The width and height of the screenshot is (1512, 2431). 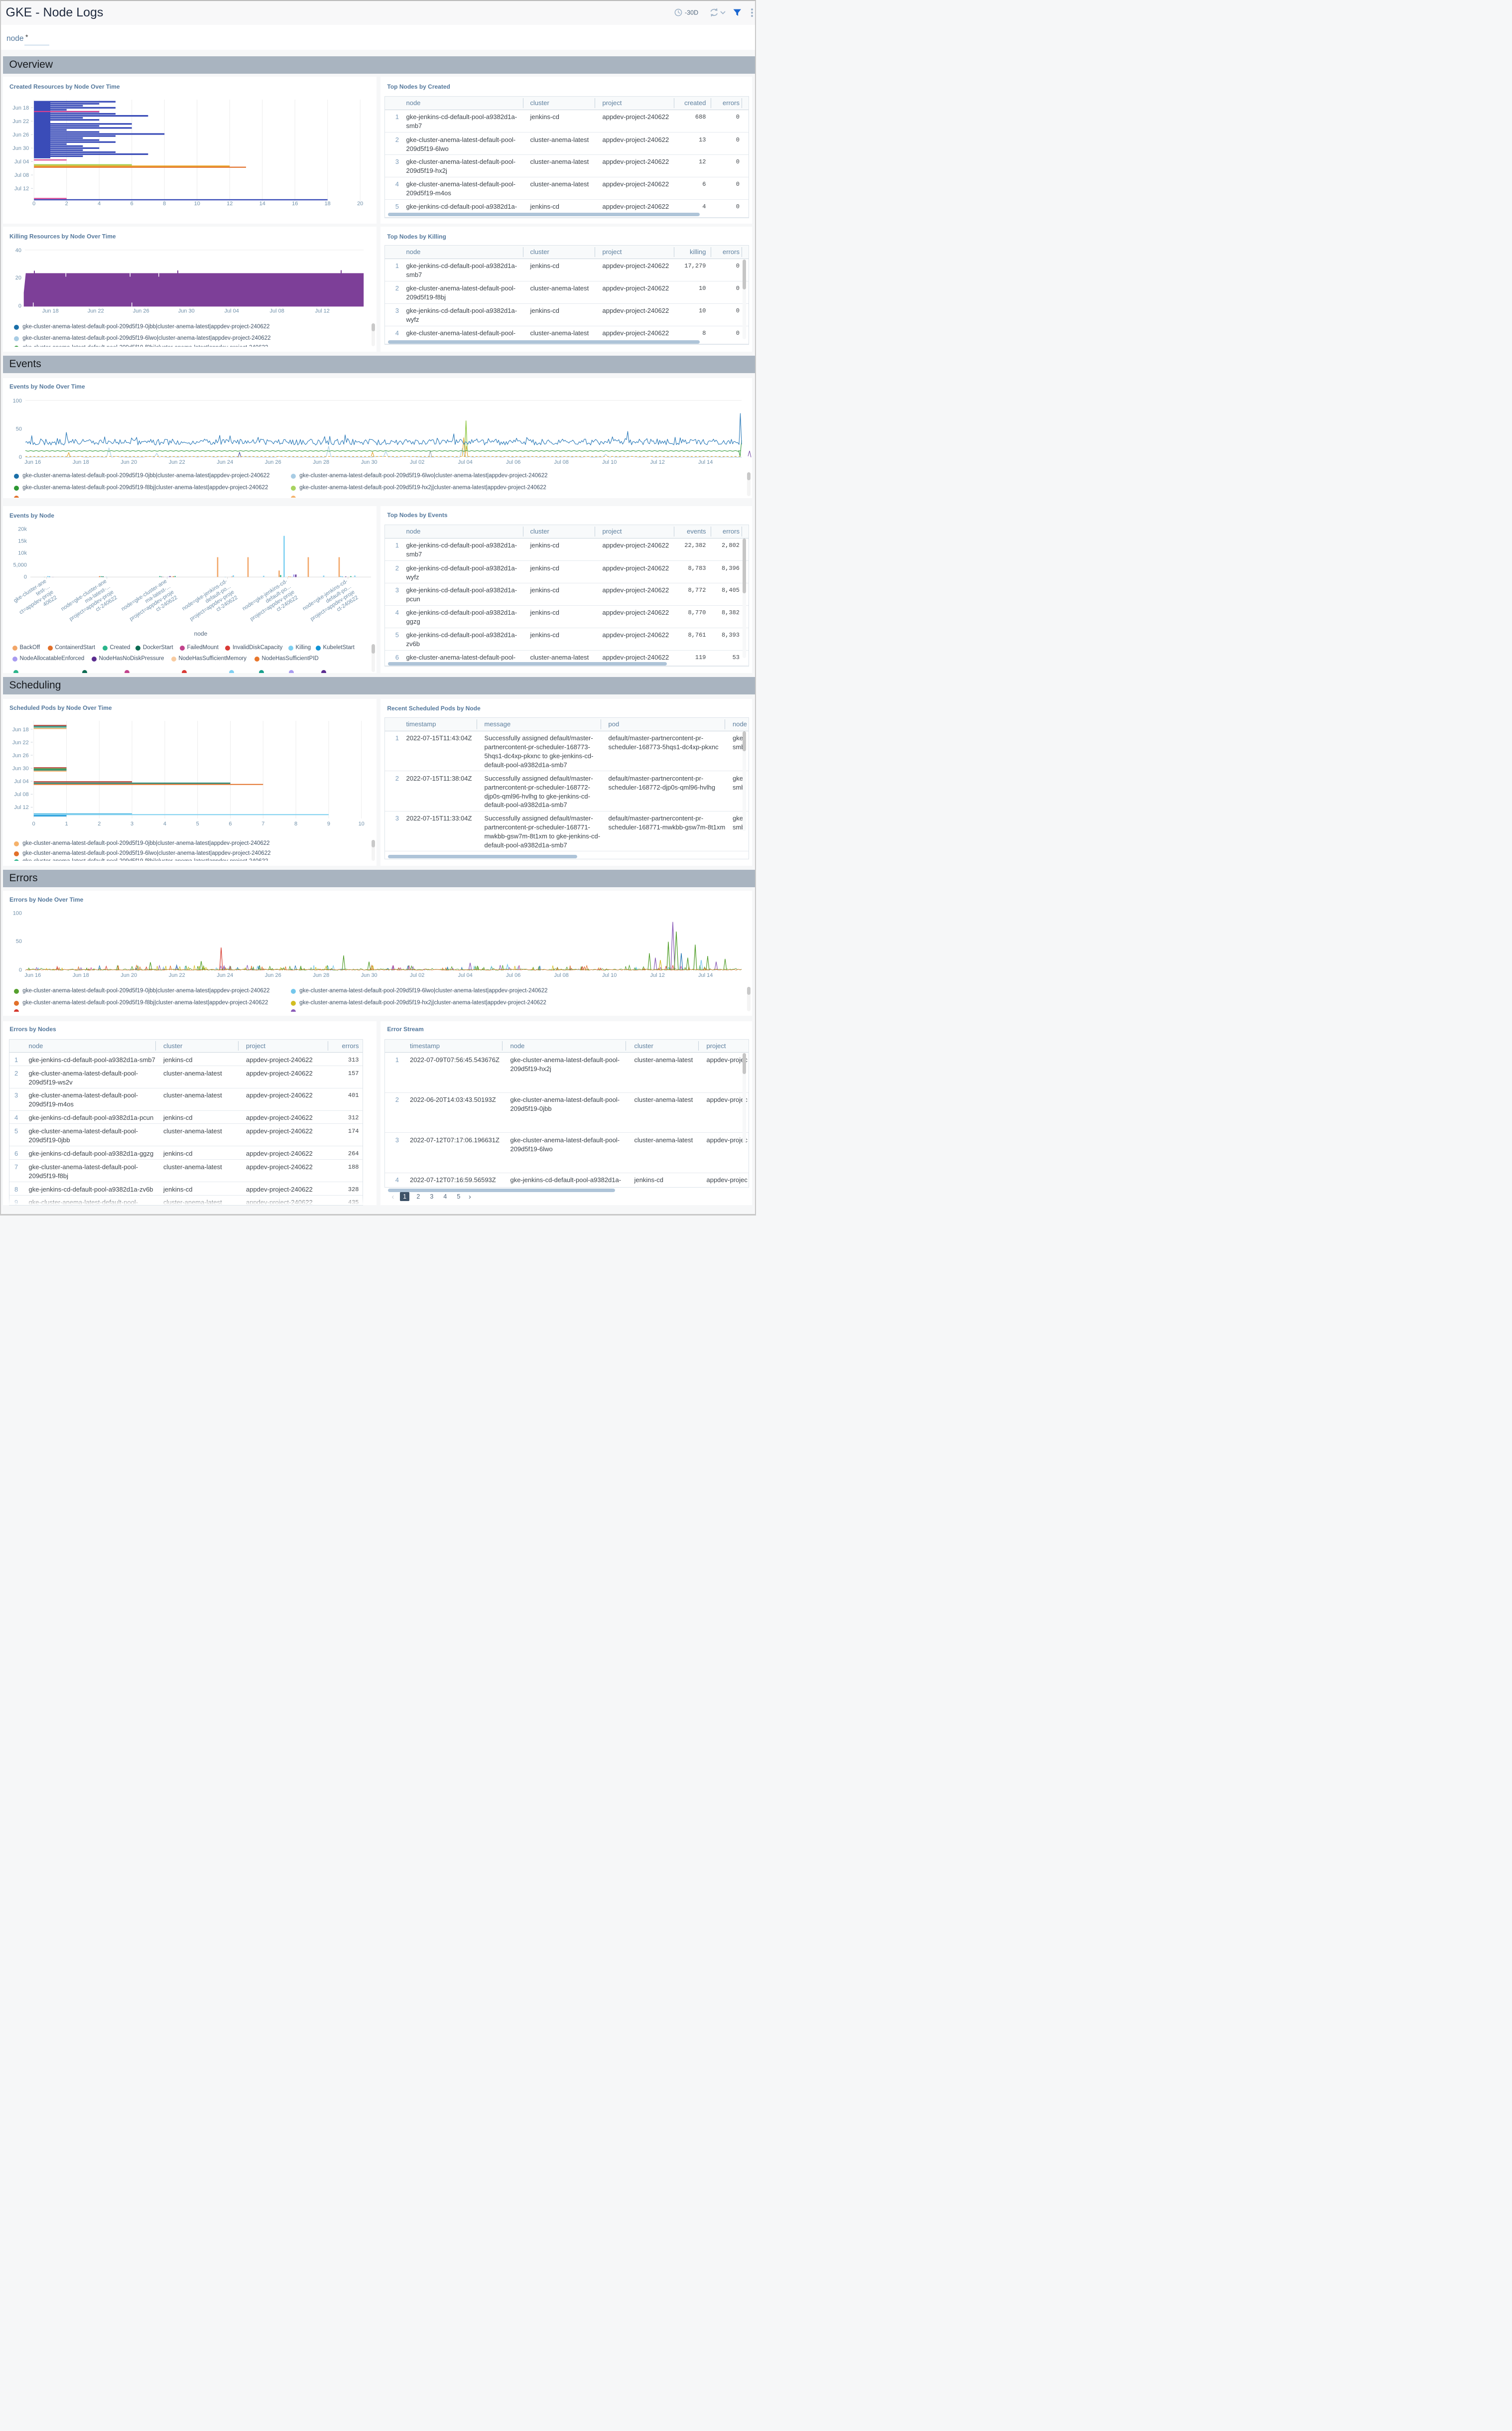 What do you see at coordinates (47, 386) in the screenshot?
I see `svg-text: Events by Node Over Time` at bounding box center [47, 386].